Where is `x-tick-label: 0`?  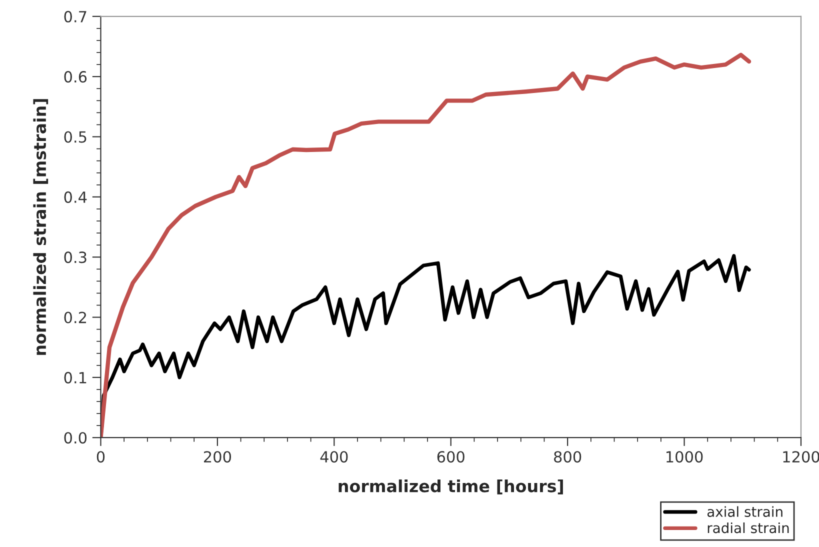
x-tick-label: 0 is located at coordinates (100, 457).